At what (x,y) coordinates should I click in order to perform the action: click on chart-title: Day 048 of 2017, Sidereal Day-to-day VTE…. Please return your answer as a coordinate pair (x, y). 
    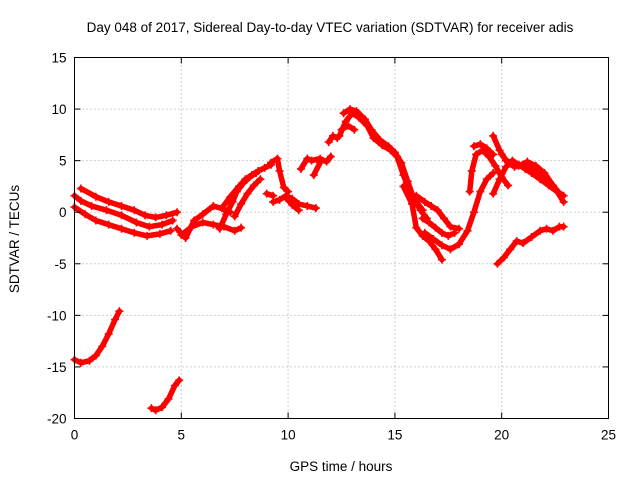
    Looking at the image, I should click on (330, 27).